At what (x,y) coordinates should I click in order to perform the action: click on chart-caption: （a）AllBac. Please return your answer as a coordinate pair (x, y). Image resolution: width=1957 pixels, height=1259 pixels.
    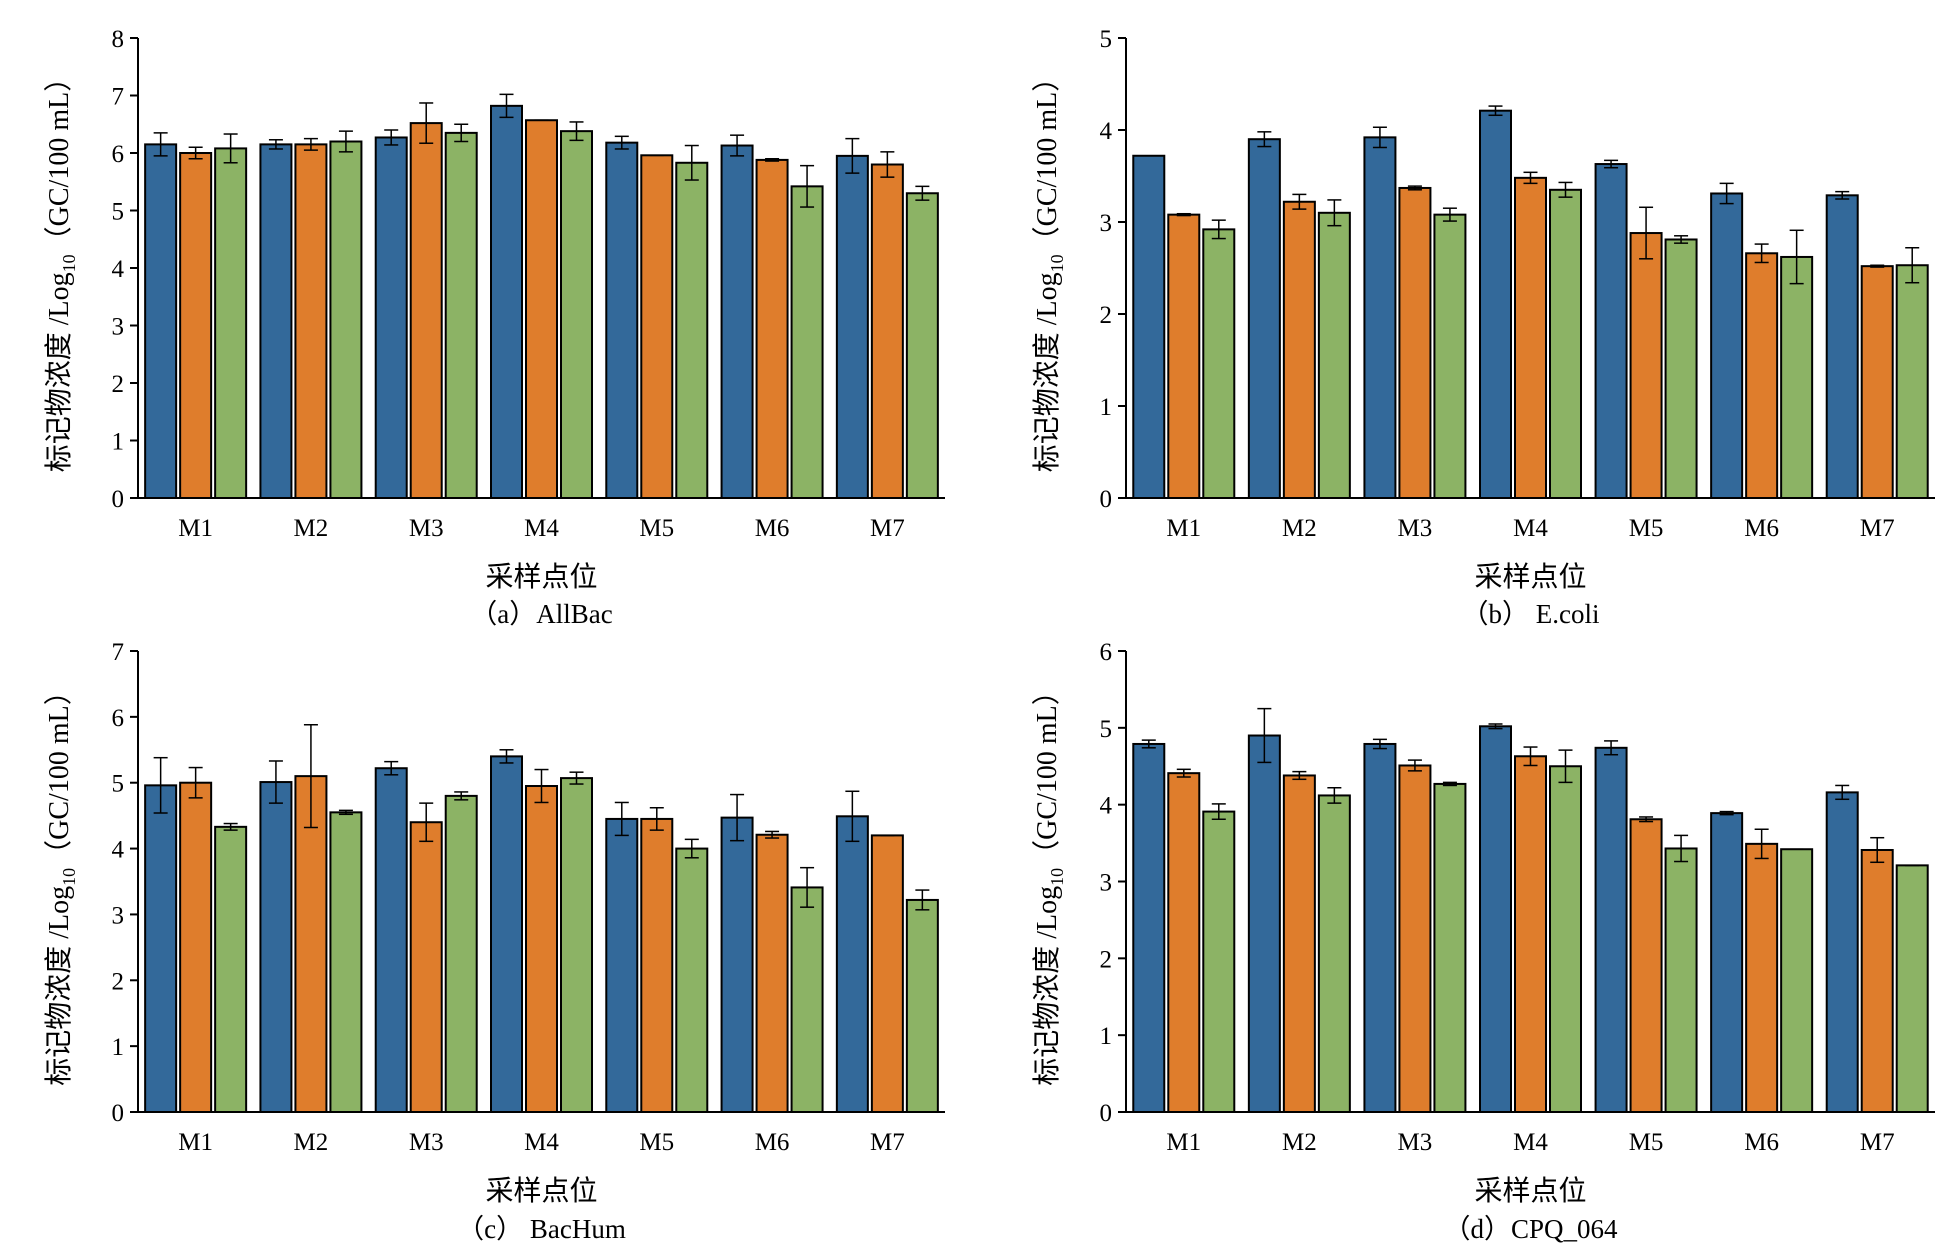
    Looking at the image, I should click on (541, 614).